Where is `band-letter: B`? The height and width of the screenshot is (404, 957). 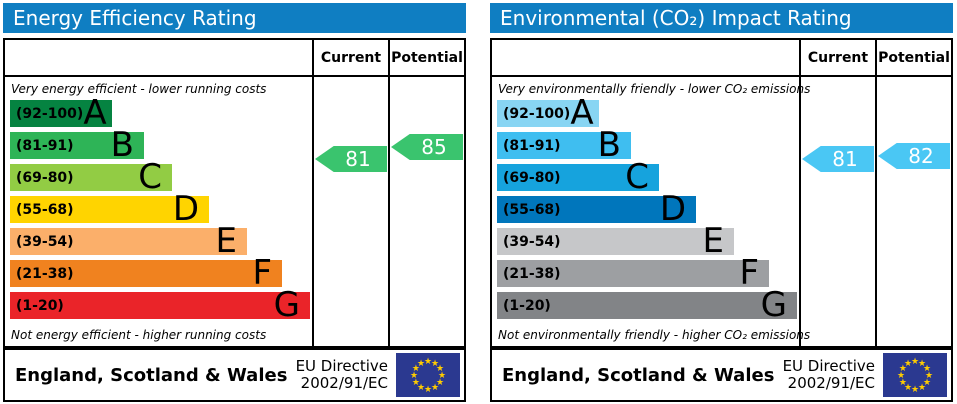 band-letter: B is located at coordinates (122, 145).